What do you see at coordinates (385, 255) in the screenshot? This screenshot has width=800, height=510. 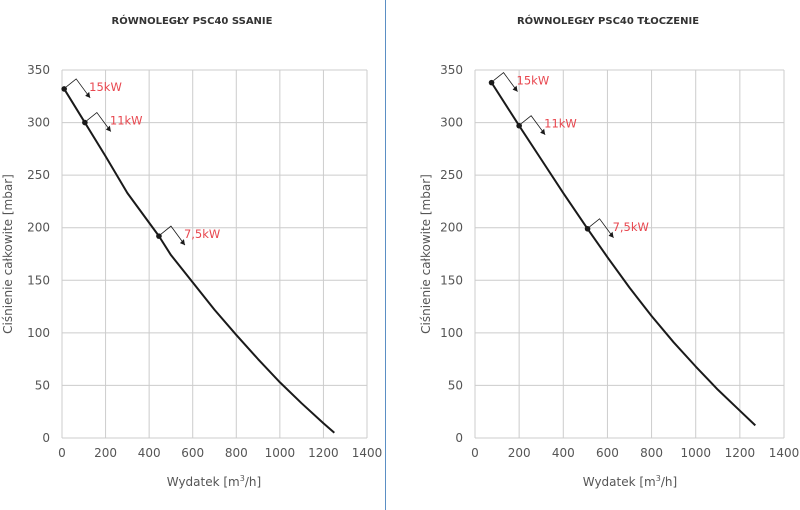 I see `panel-divider` at bounding box center [385, 255].